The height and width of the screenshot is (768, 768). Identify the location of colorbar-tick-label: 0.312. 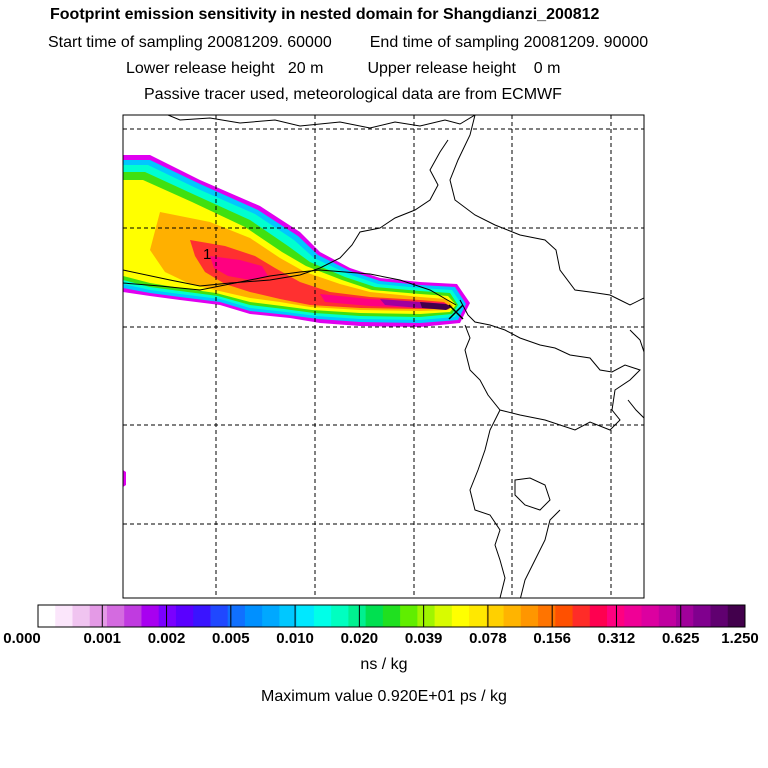
(616, 638).